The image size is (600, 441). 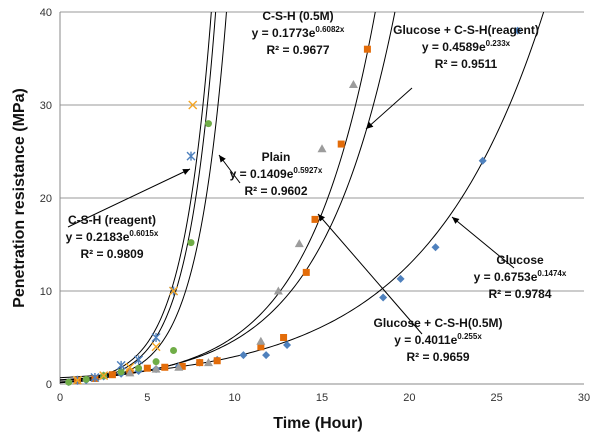 What do you see at coordinates (389, 108) in the screenshot?
I see `leader-glucose-csh-reagent` at bounding box center [389, 108].